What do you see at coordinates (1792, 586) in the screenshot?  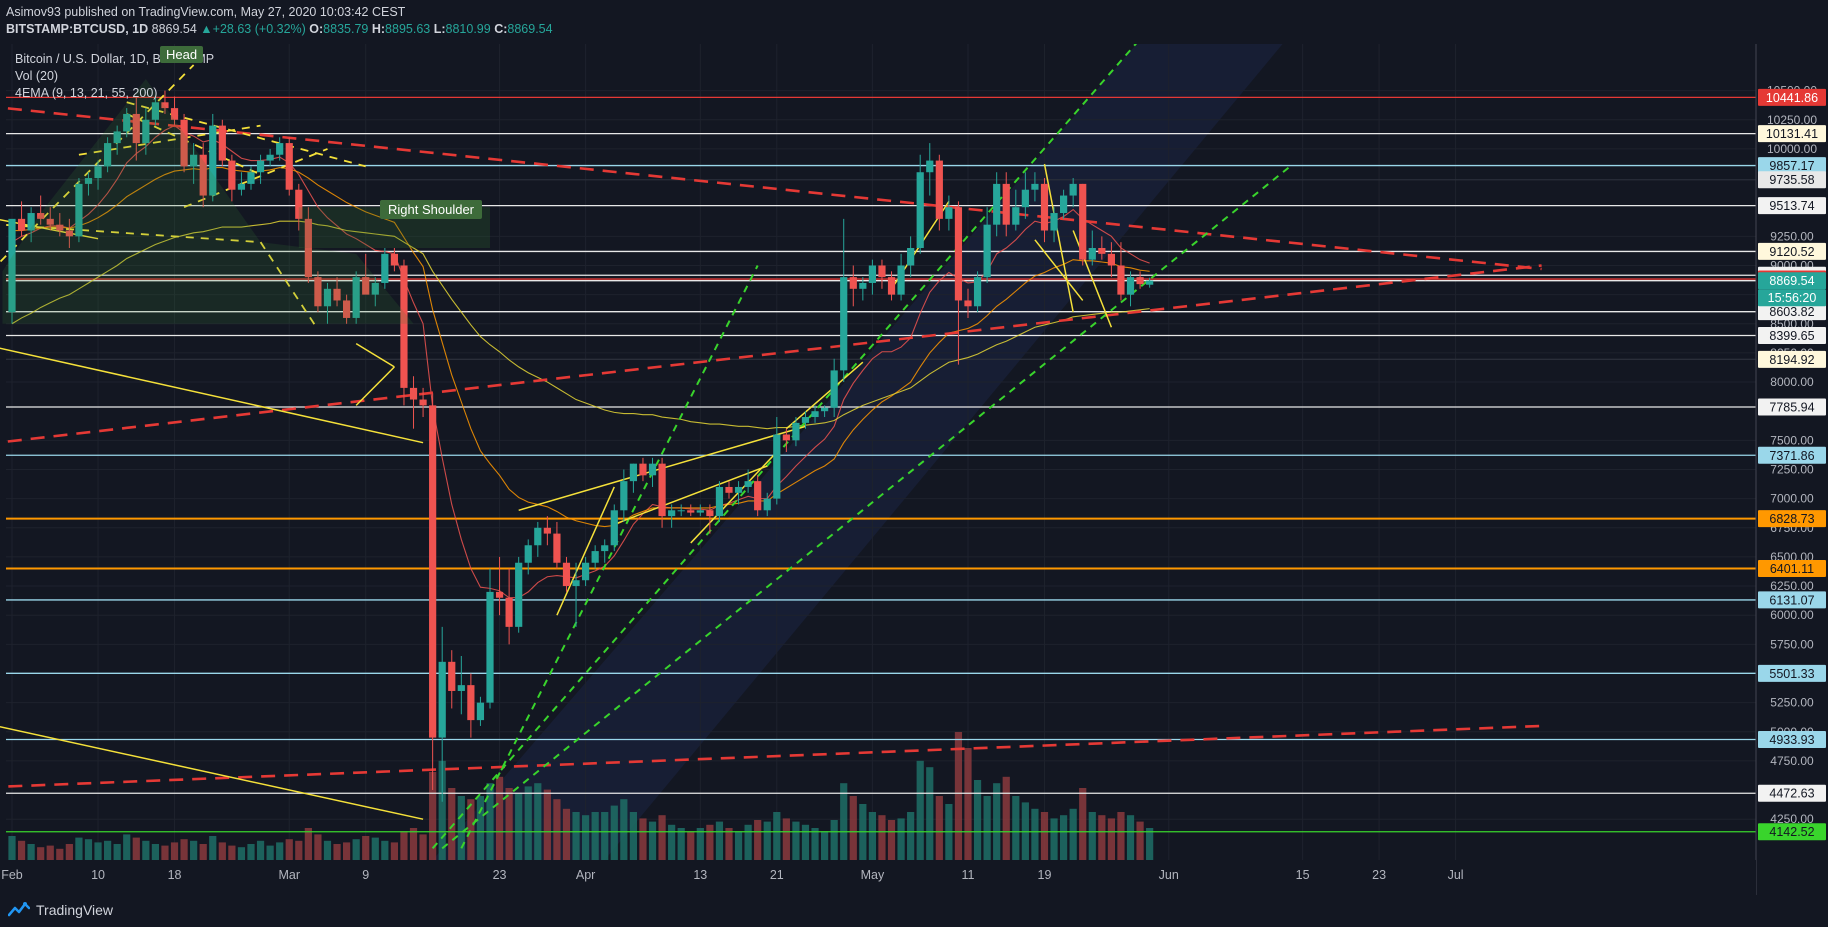 I see `price-tick-label: 6250.00` at bounding box center [1792, 586].